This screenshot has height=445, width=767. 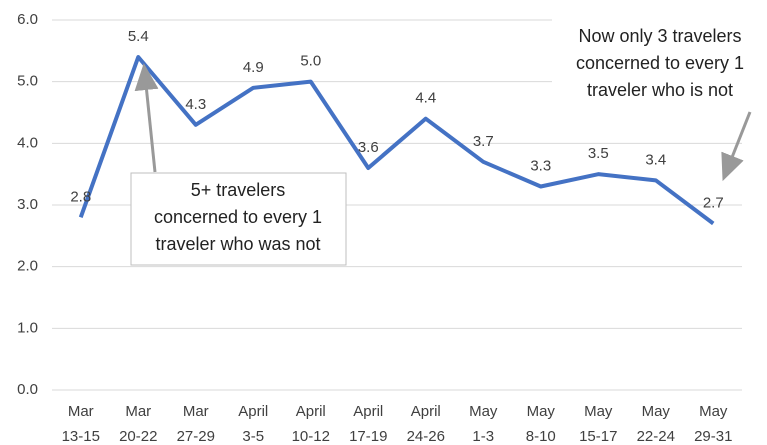 I want to click on data-label: 4.4, so click(x=425, y=98).